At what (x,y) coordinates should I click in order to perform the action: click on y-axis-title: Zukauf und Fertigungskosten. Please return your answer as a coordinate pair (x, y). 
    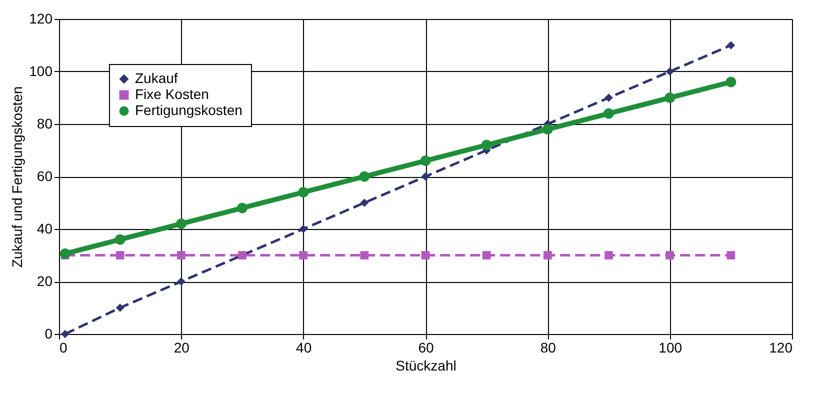
    Looking at the image, I should click on (17, 177).